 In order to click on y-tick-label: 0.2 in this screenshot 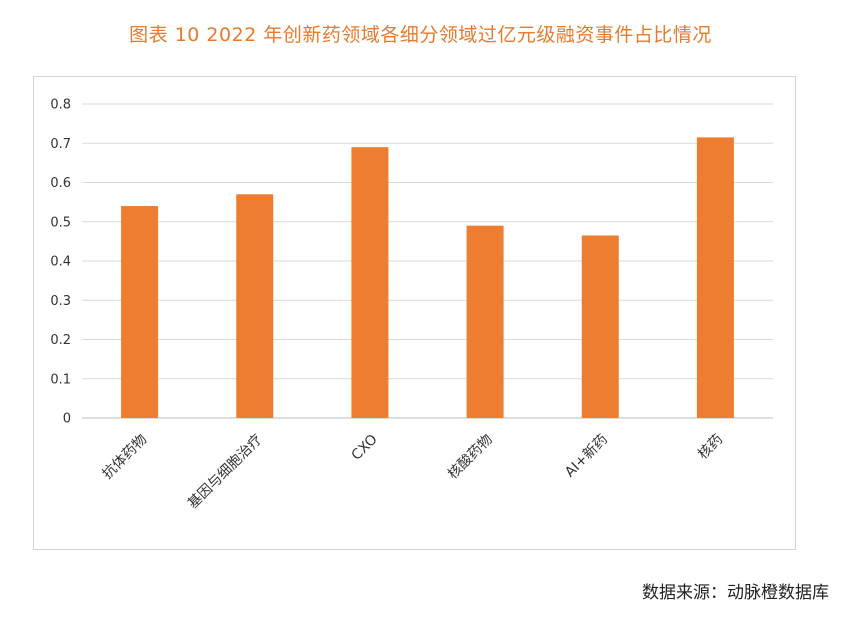, I will do `click(60, 340)`.